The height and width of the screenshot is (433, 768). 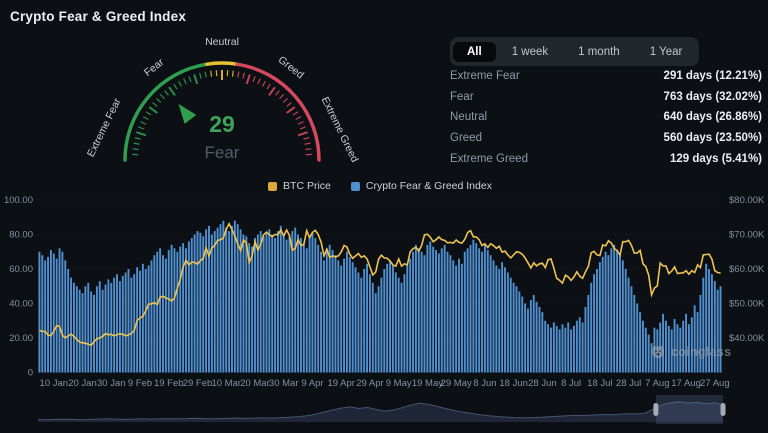 I want to click on svg-text: $80.00K, so click(x=747, y=201).